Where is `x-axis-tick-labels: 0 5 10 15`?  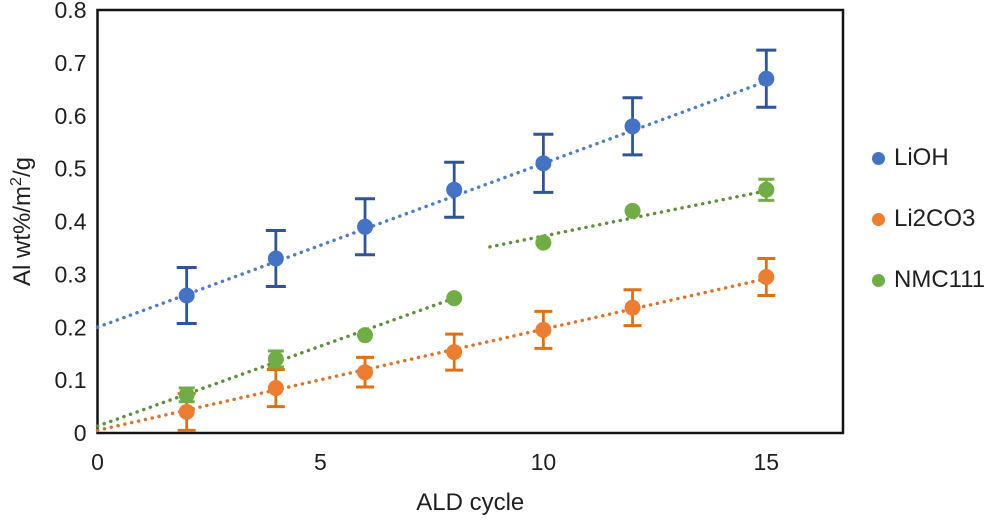 x-axis-tick-labels: 0 5 10 15 is located at coordinates (435, 462).